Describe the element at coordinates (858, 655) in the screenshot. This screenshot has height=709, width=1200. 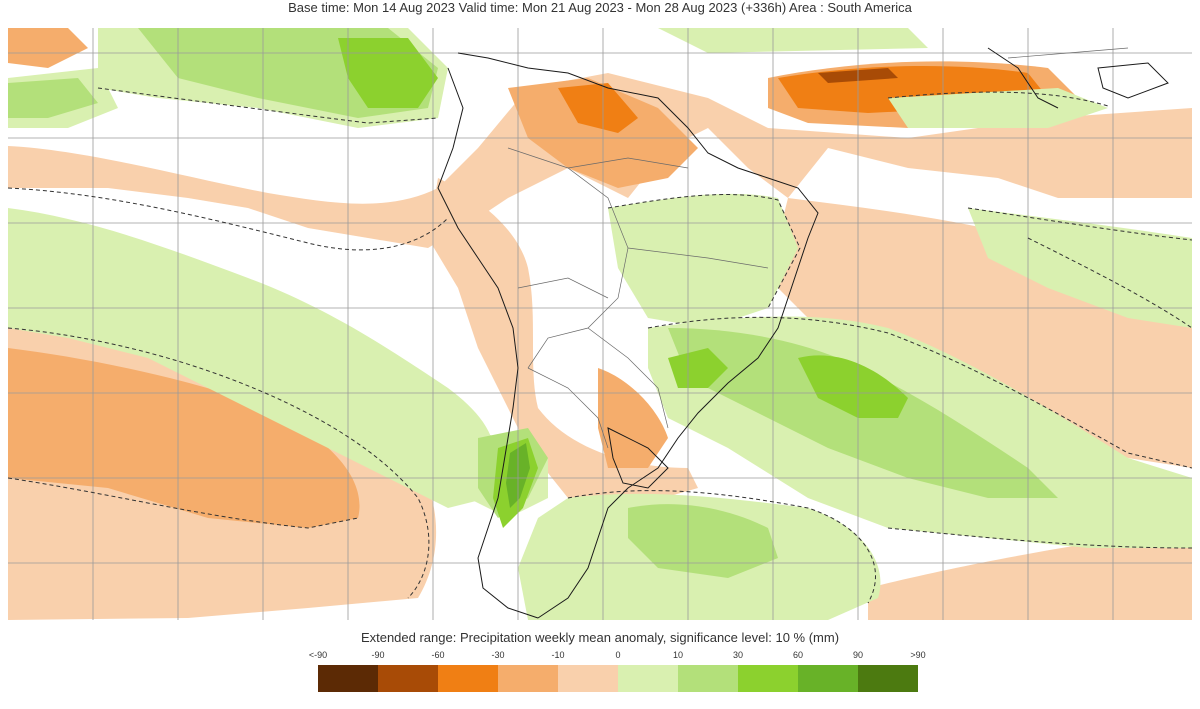
I see `legend-tick-label: 90` at that location.